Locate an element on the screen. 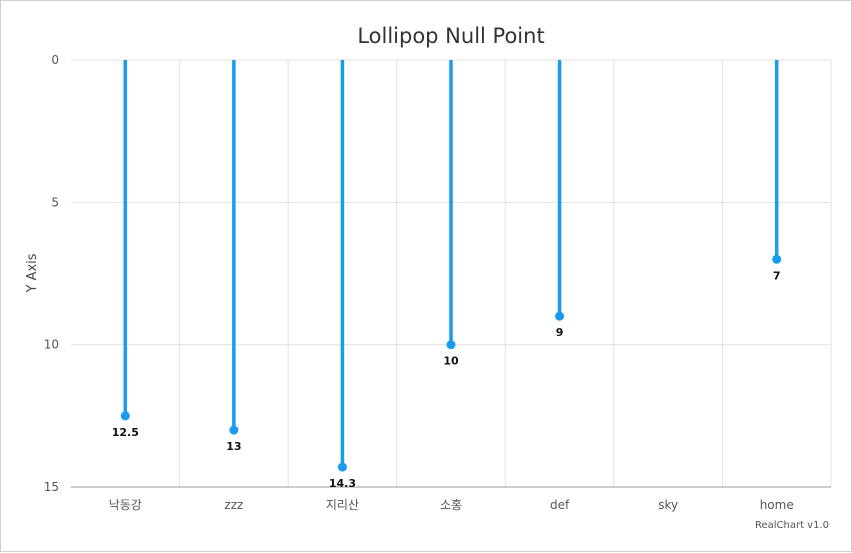 Image resolution: width=852 pixels, height=553 pixels. x-tick-label: sky is located at coordinates (668, 505).